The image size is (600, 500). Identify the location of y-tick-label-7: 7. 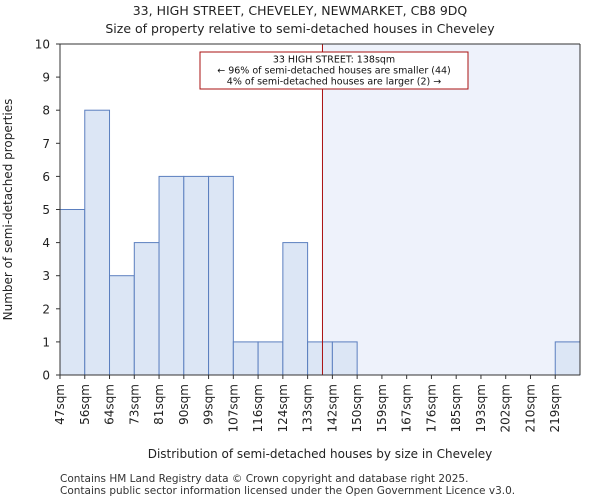
(46, 144).